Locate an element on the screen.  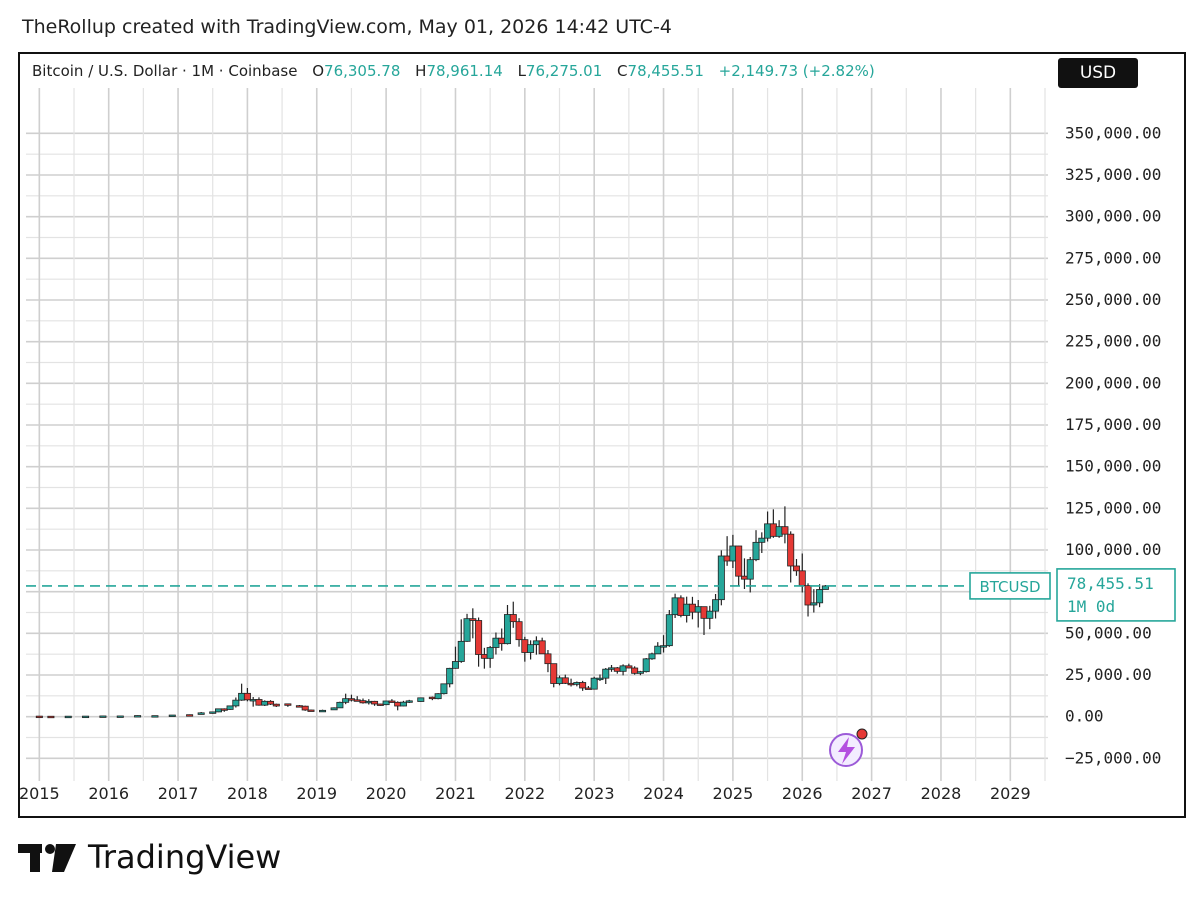
tradingview-brand: TradingView is located at coordinates (149, 857).